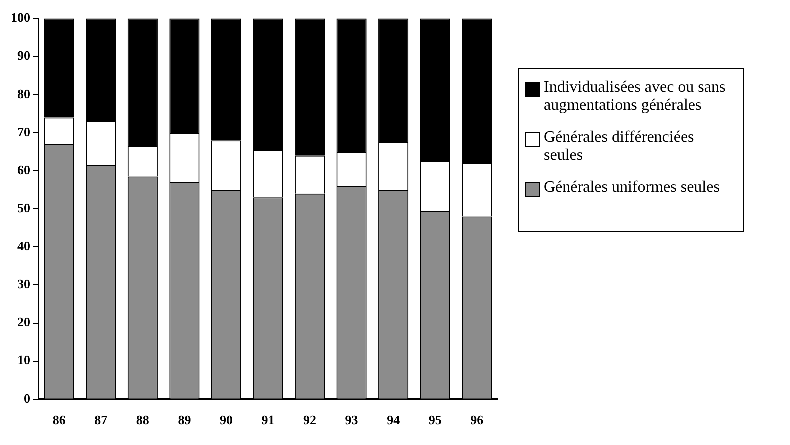 This screenshot has height=445, width=790. What do you see at coordinates (620, 147) in the screenshot?
I see `text: Générales différenciées seules` at bounding box center [620, 147].